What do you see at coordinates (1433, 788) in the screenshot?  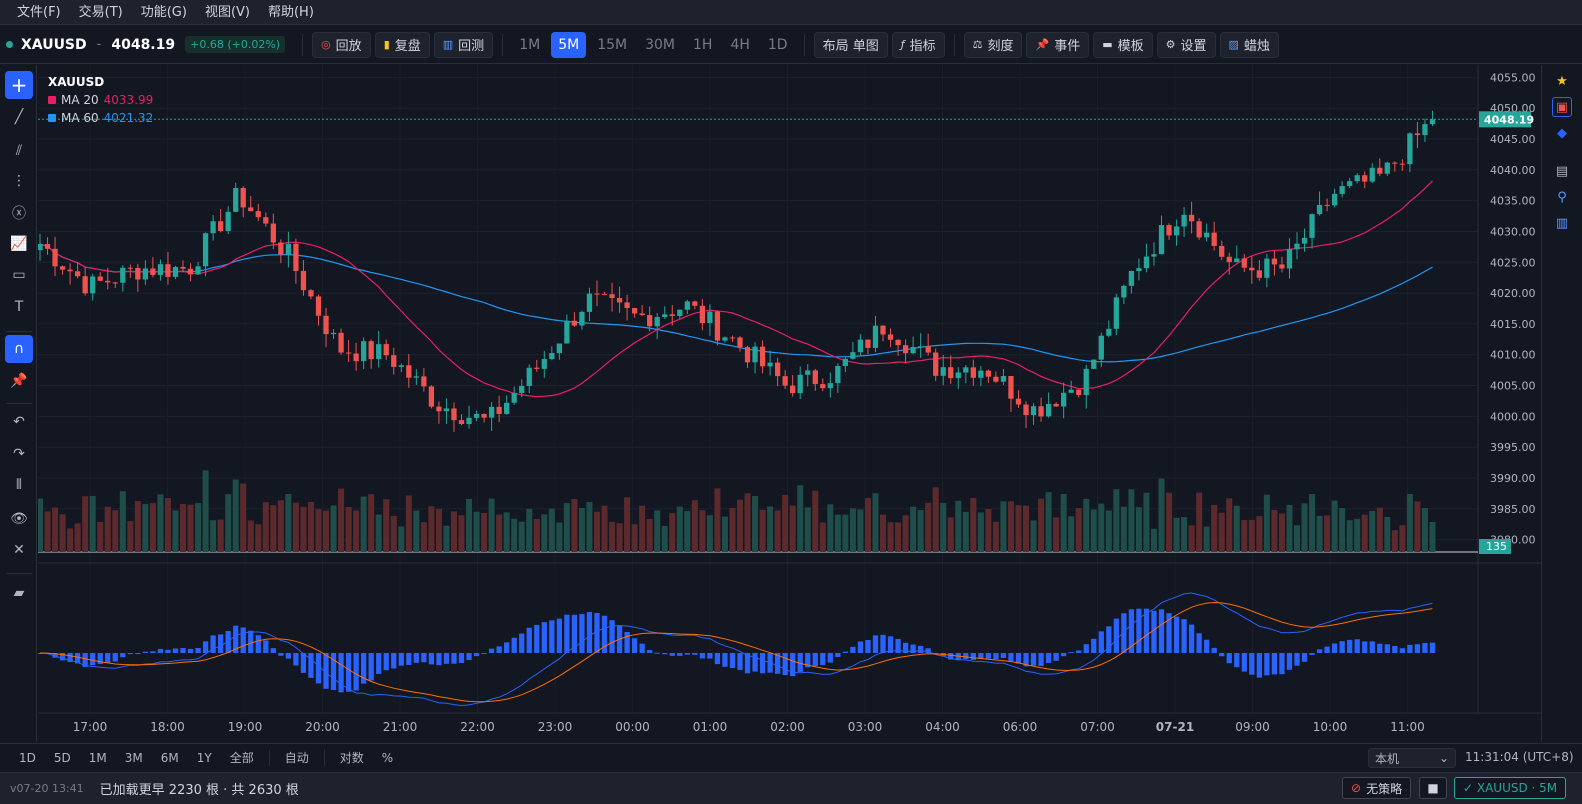 I see `stop-button: ■` at bounding box center [1433, 788].